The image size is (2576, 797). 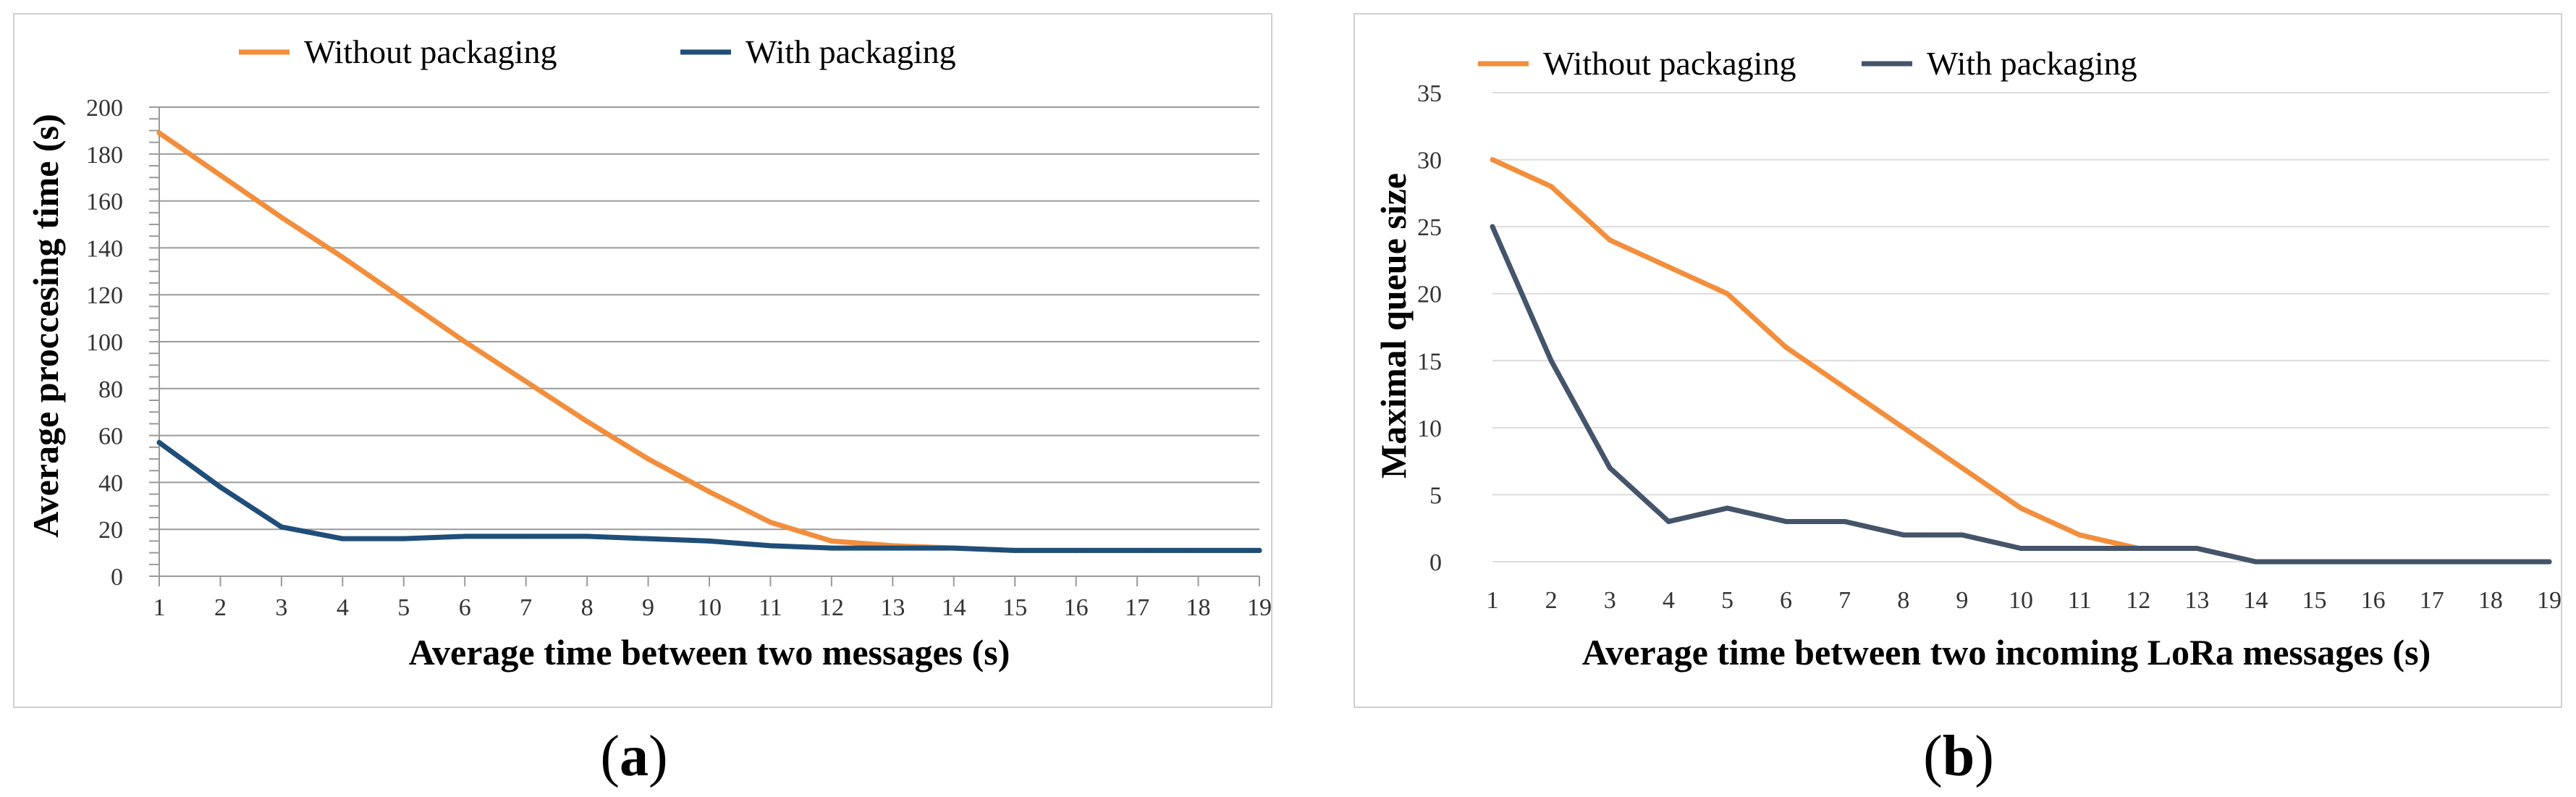 What do you see at coordinates (1610, 600) in the screenshot?
I see `chart-b-xtick-3: 3` at bounding box center [1610, 600].